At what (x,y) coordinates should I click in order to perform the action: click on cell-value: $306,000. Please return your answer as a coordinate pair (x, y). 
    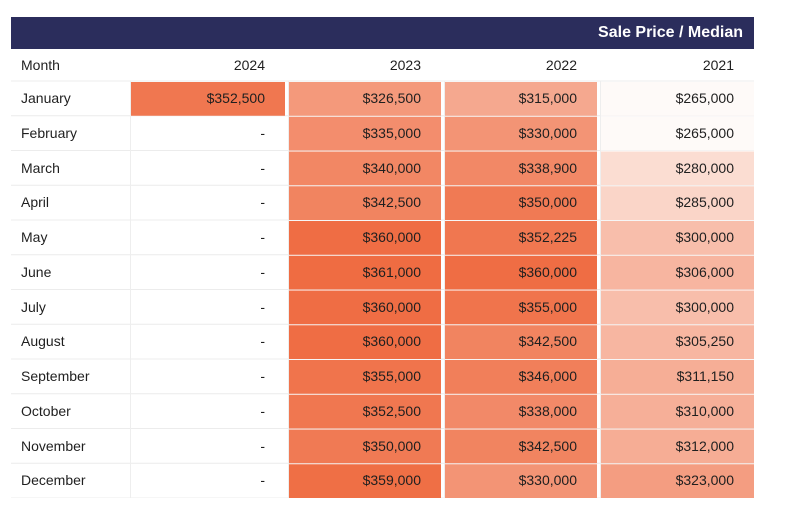
    Looking at the image, I should click on (704, 271).